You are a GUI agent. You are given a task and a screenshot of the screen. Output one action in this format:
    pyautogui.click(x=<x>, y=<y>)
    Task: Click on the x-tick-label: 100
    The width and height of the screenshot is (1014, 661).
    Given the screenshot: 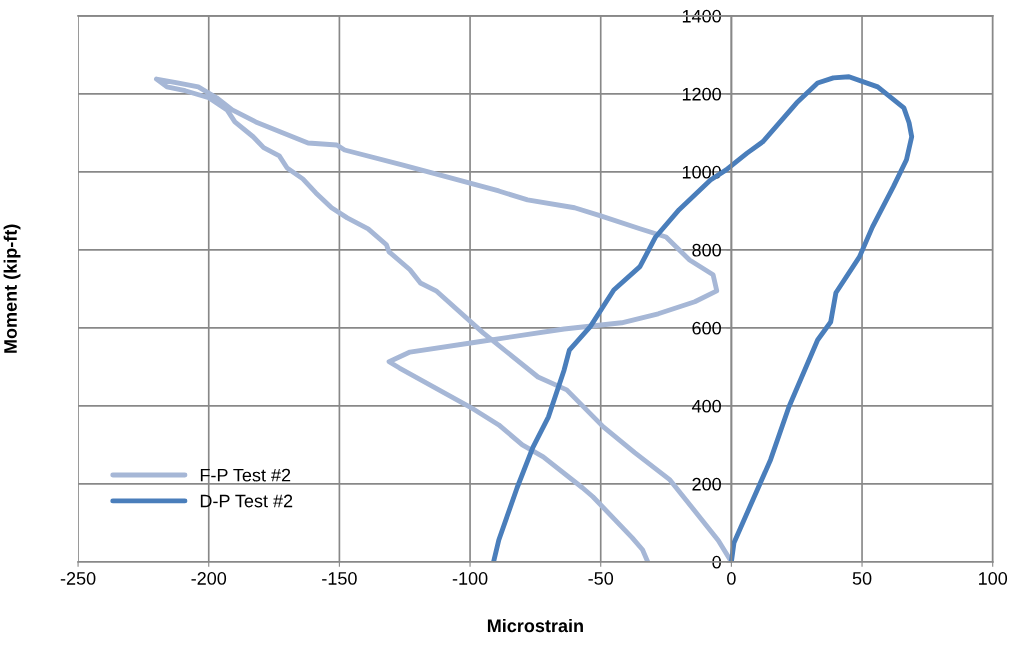 What is the action you would take?
    pyautogui.click(x=993, y=578)
    